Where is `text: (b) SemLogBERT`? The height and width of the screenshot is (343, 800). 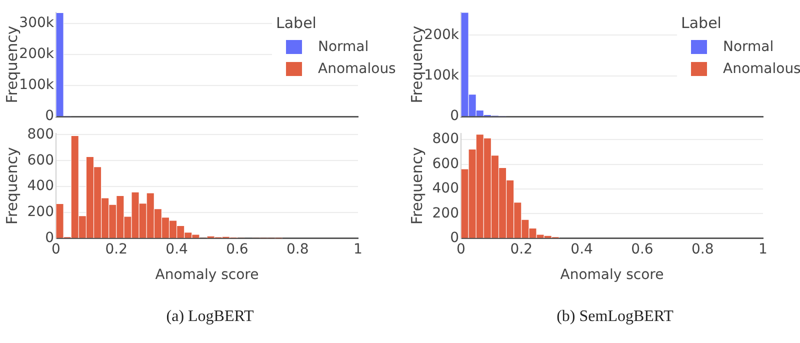
text: (b) SemLogBERT is located at coordinates (615, 317).